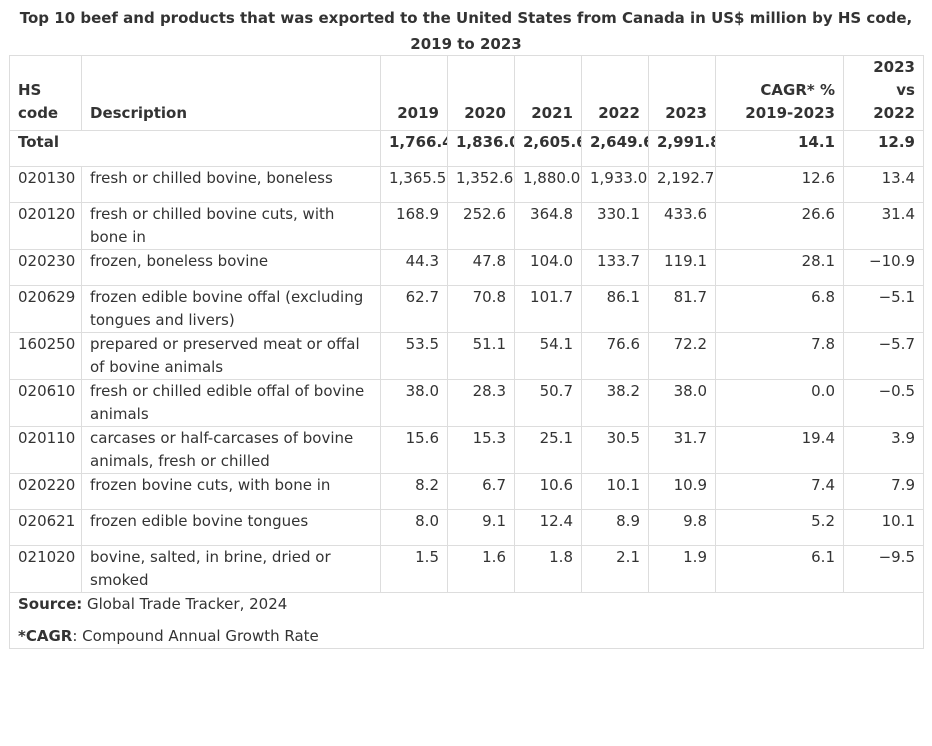 This screenshot has height=746, width=932. What do you see at coordinates (615, 93) in the screenshot?
I see `header-2022: 2022` at bounding box center [615, 93].